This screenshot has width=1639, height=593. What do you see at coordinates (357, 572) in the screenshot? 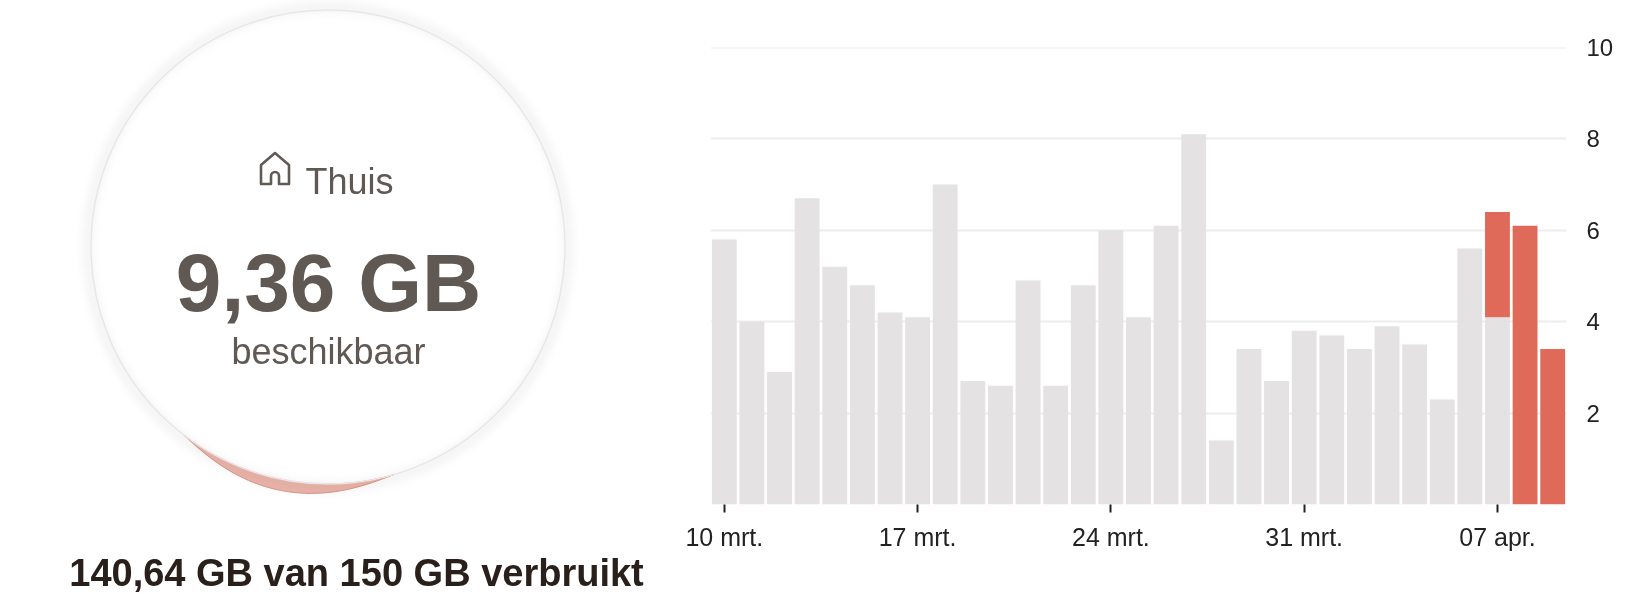
I see `text: 140,64 GB van 150 GB verbruikt` at bounding box center [357, 572].